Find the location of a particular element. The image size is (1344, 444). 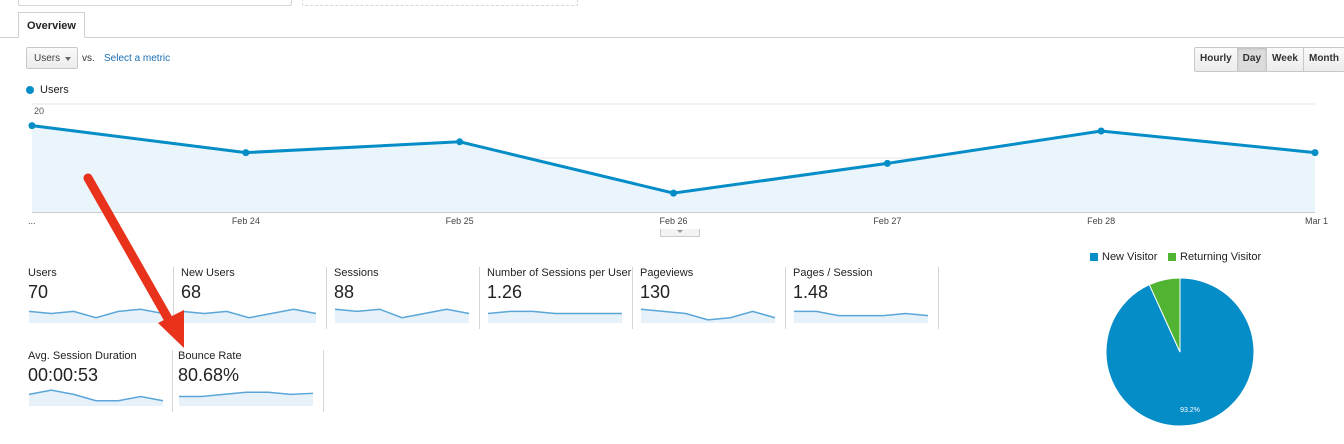

visitor-pie-chart: 93.2% is located at coordinates (1180, 352).